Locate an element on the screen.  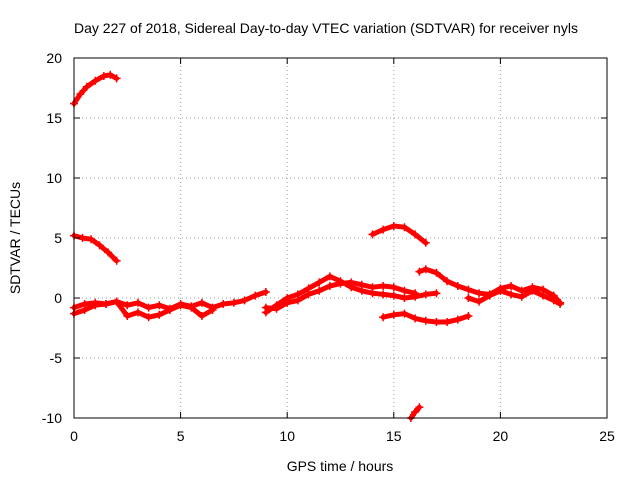
series-track-a is located at coordinates (95, 89).